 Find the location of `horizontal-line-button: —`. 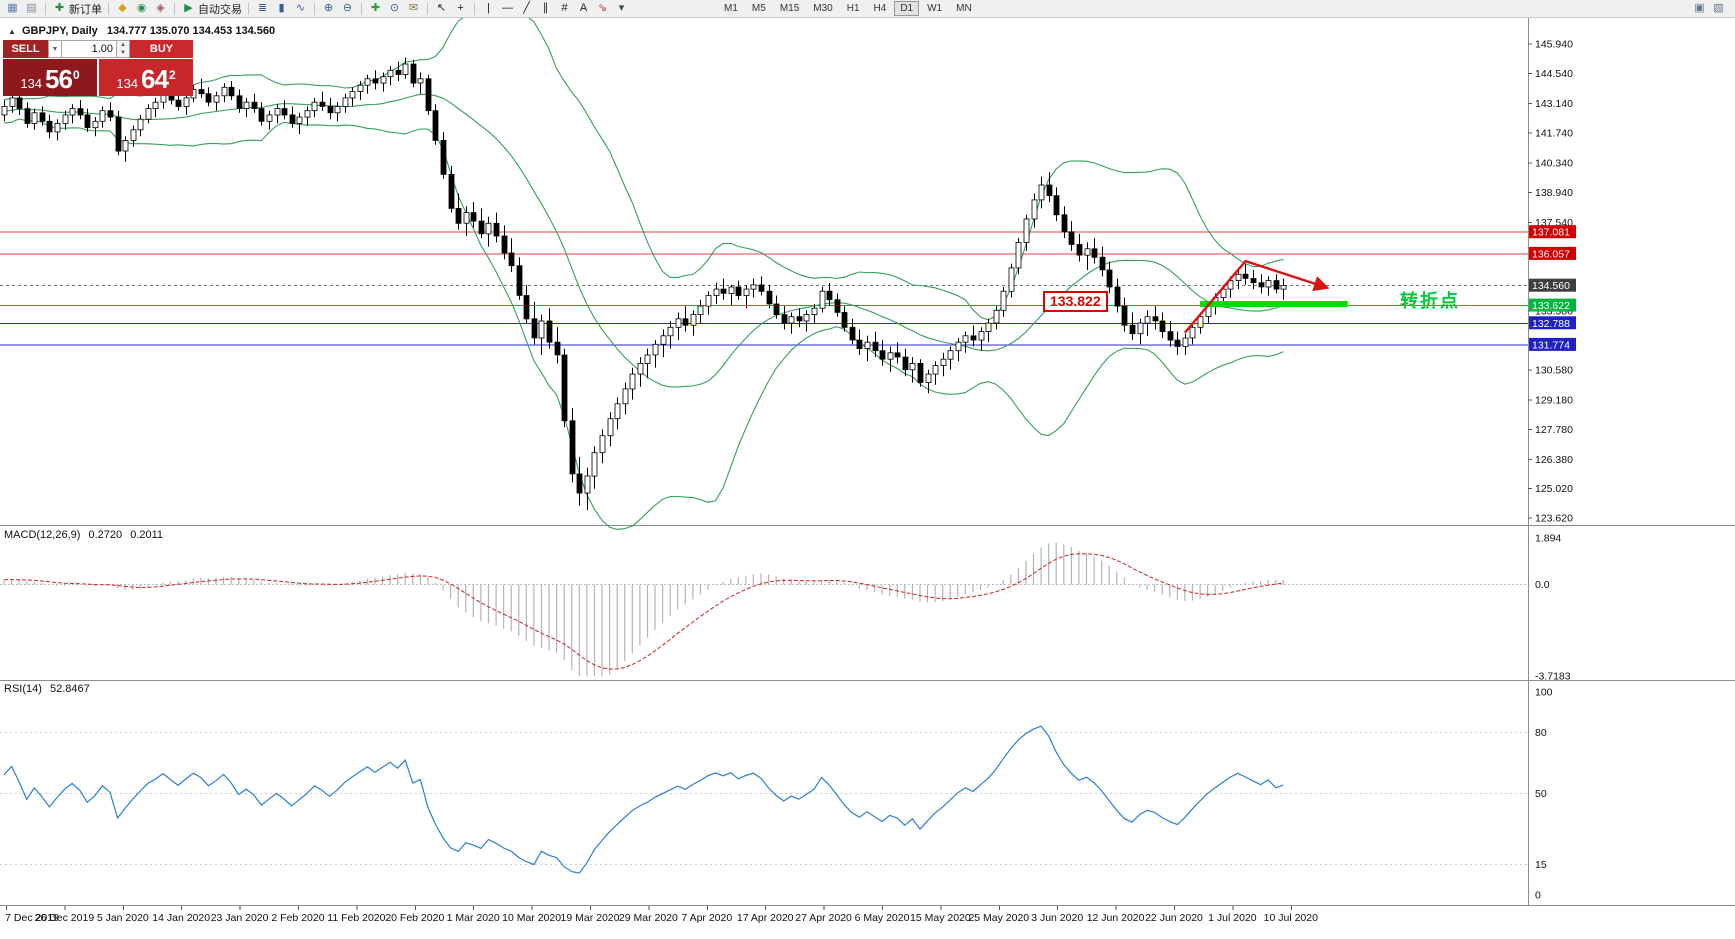

horizontal-line-button: — is located at coordinates (507, 9).